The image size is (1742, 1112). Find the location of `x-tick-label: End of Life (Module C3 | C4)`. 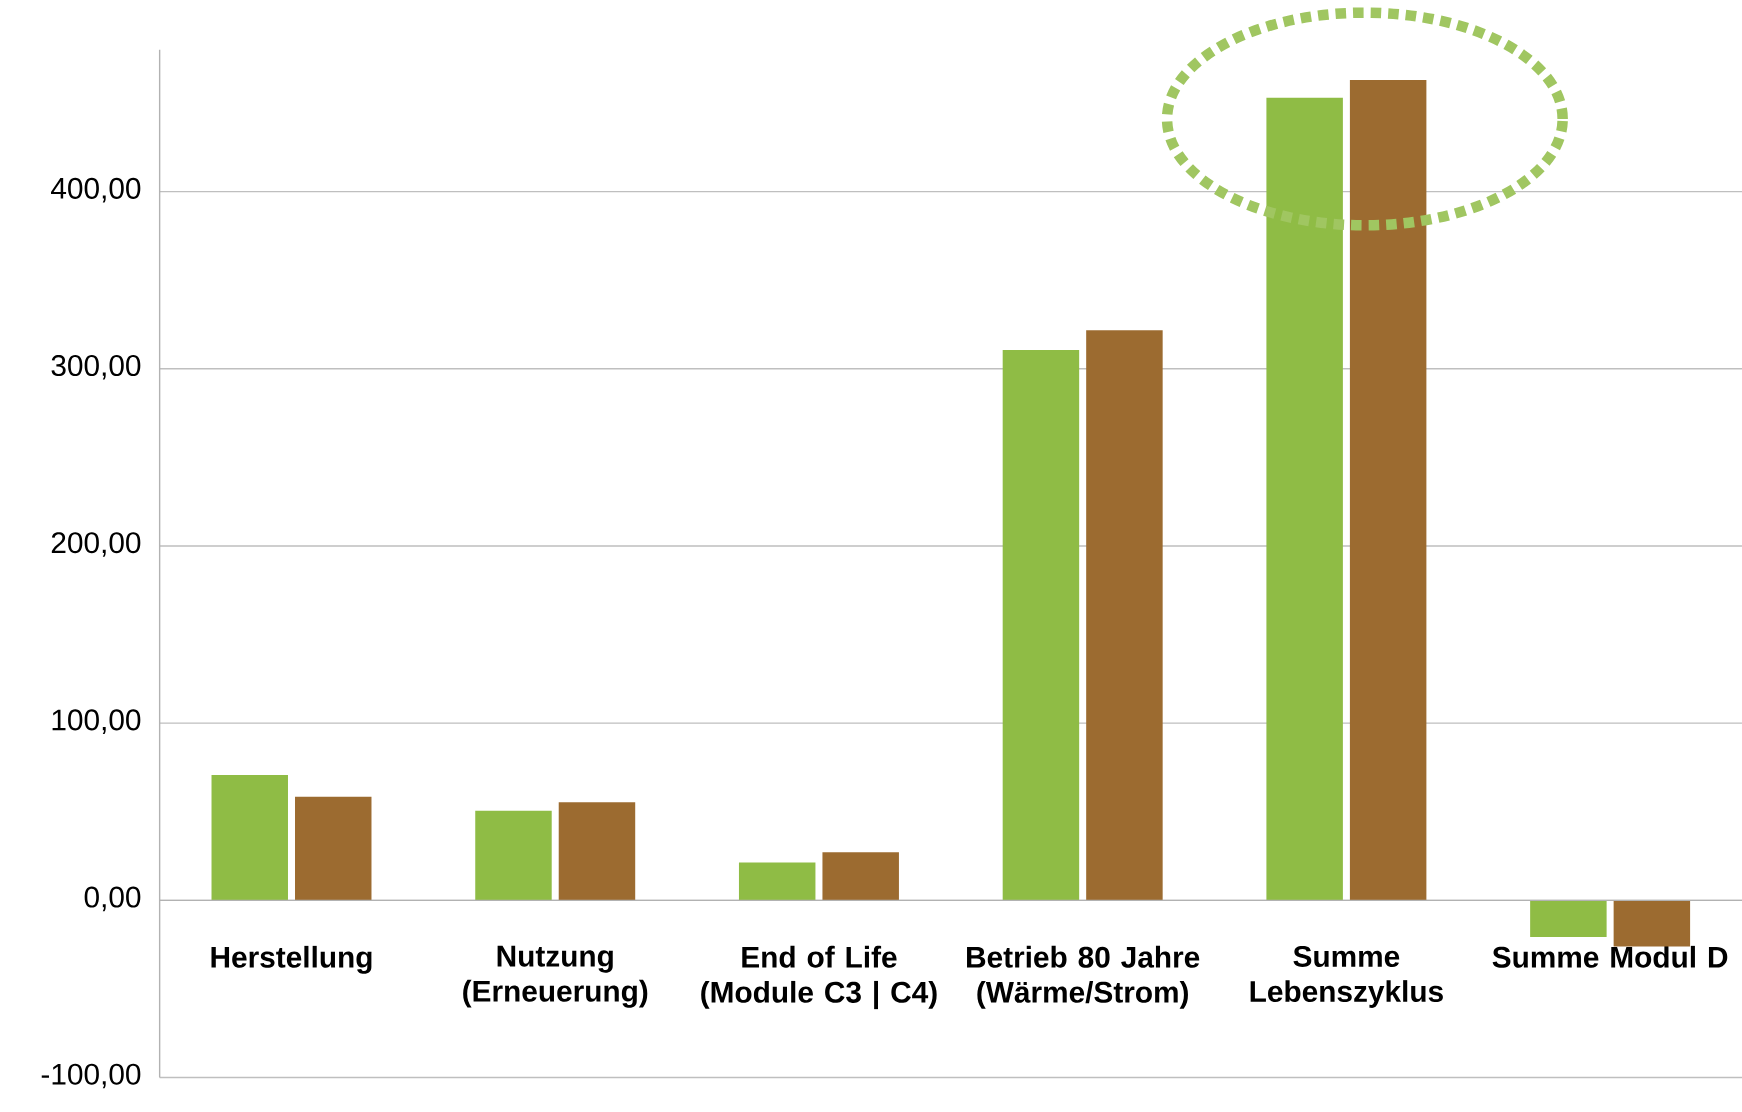

x-tick-label: End of Life (Module C3 | C4) is located at coordinates (819, 977).